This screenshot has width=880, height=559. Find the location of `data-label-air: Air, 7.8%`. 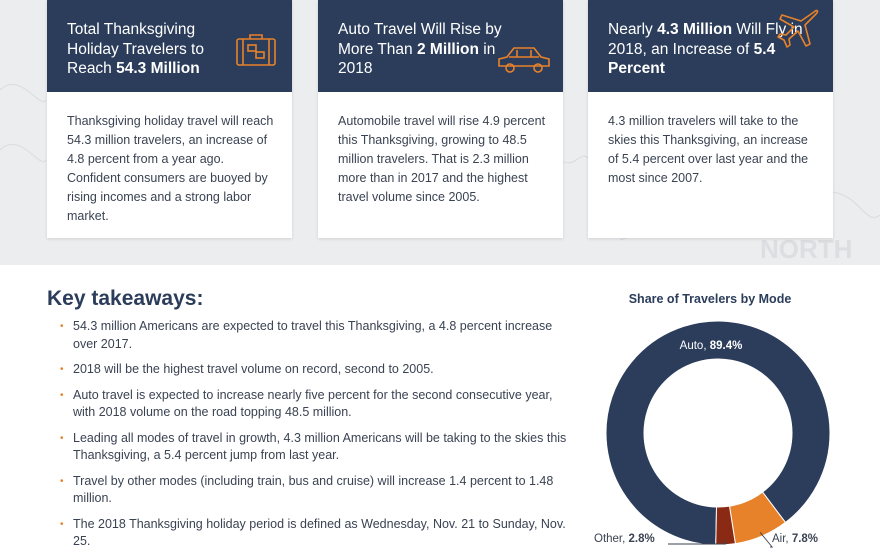

data-label-air: Air, 7.8% is located at coordinates (795, 539).